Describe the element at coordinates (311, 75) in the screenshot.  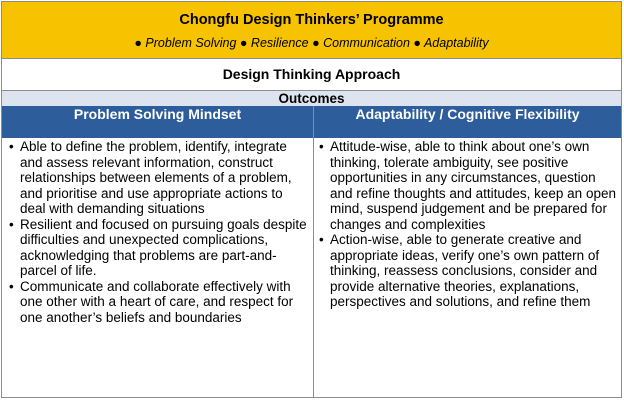
I see `approach-heading: Design Thinking Approach` at that location.